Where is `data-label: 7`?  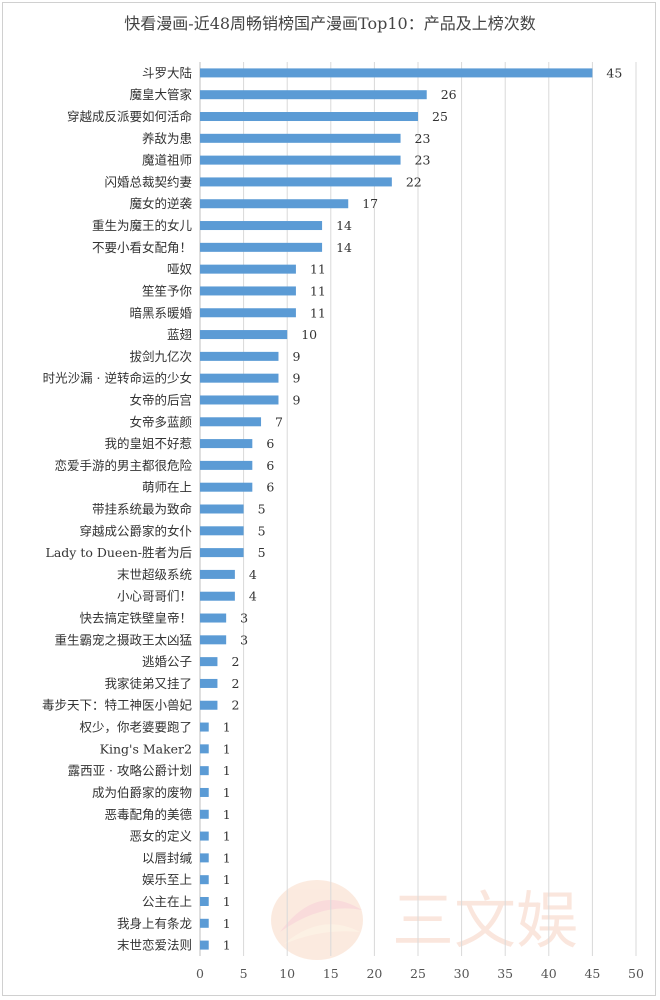
data-label: 7 is located at coordinates (279, 421).